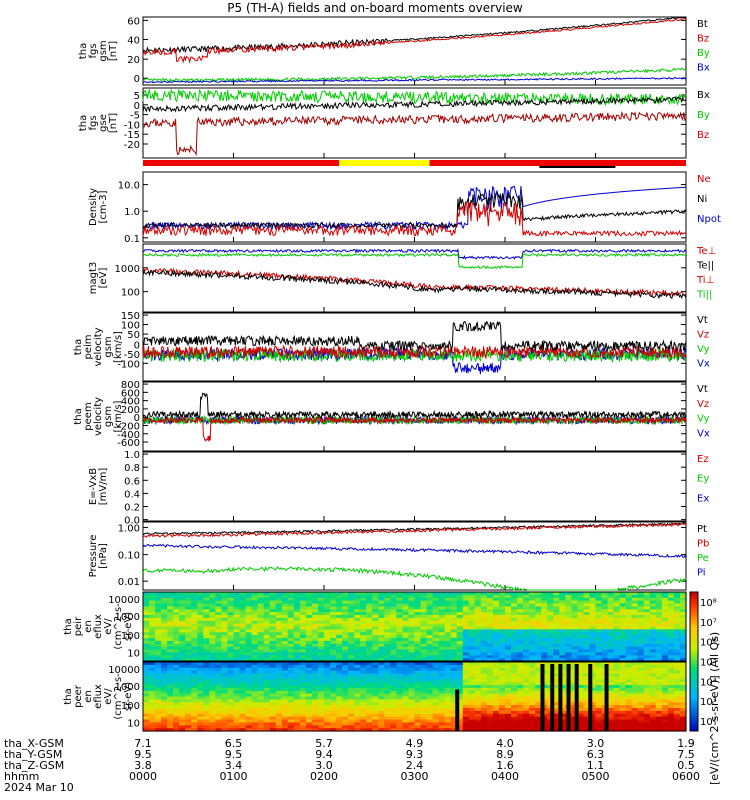 The image size is (750, 800). What do you see at coordinates (130, 410) in the screenshot?
I see `y-tick-label: 200` at bounding box center [130, 410].